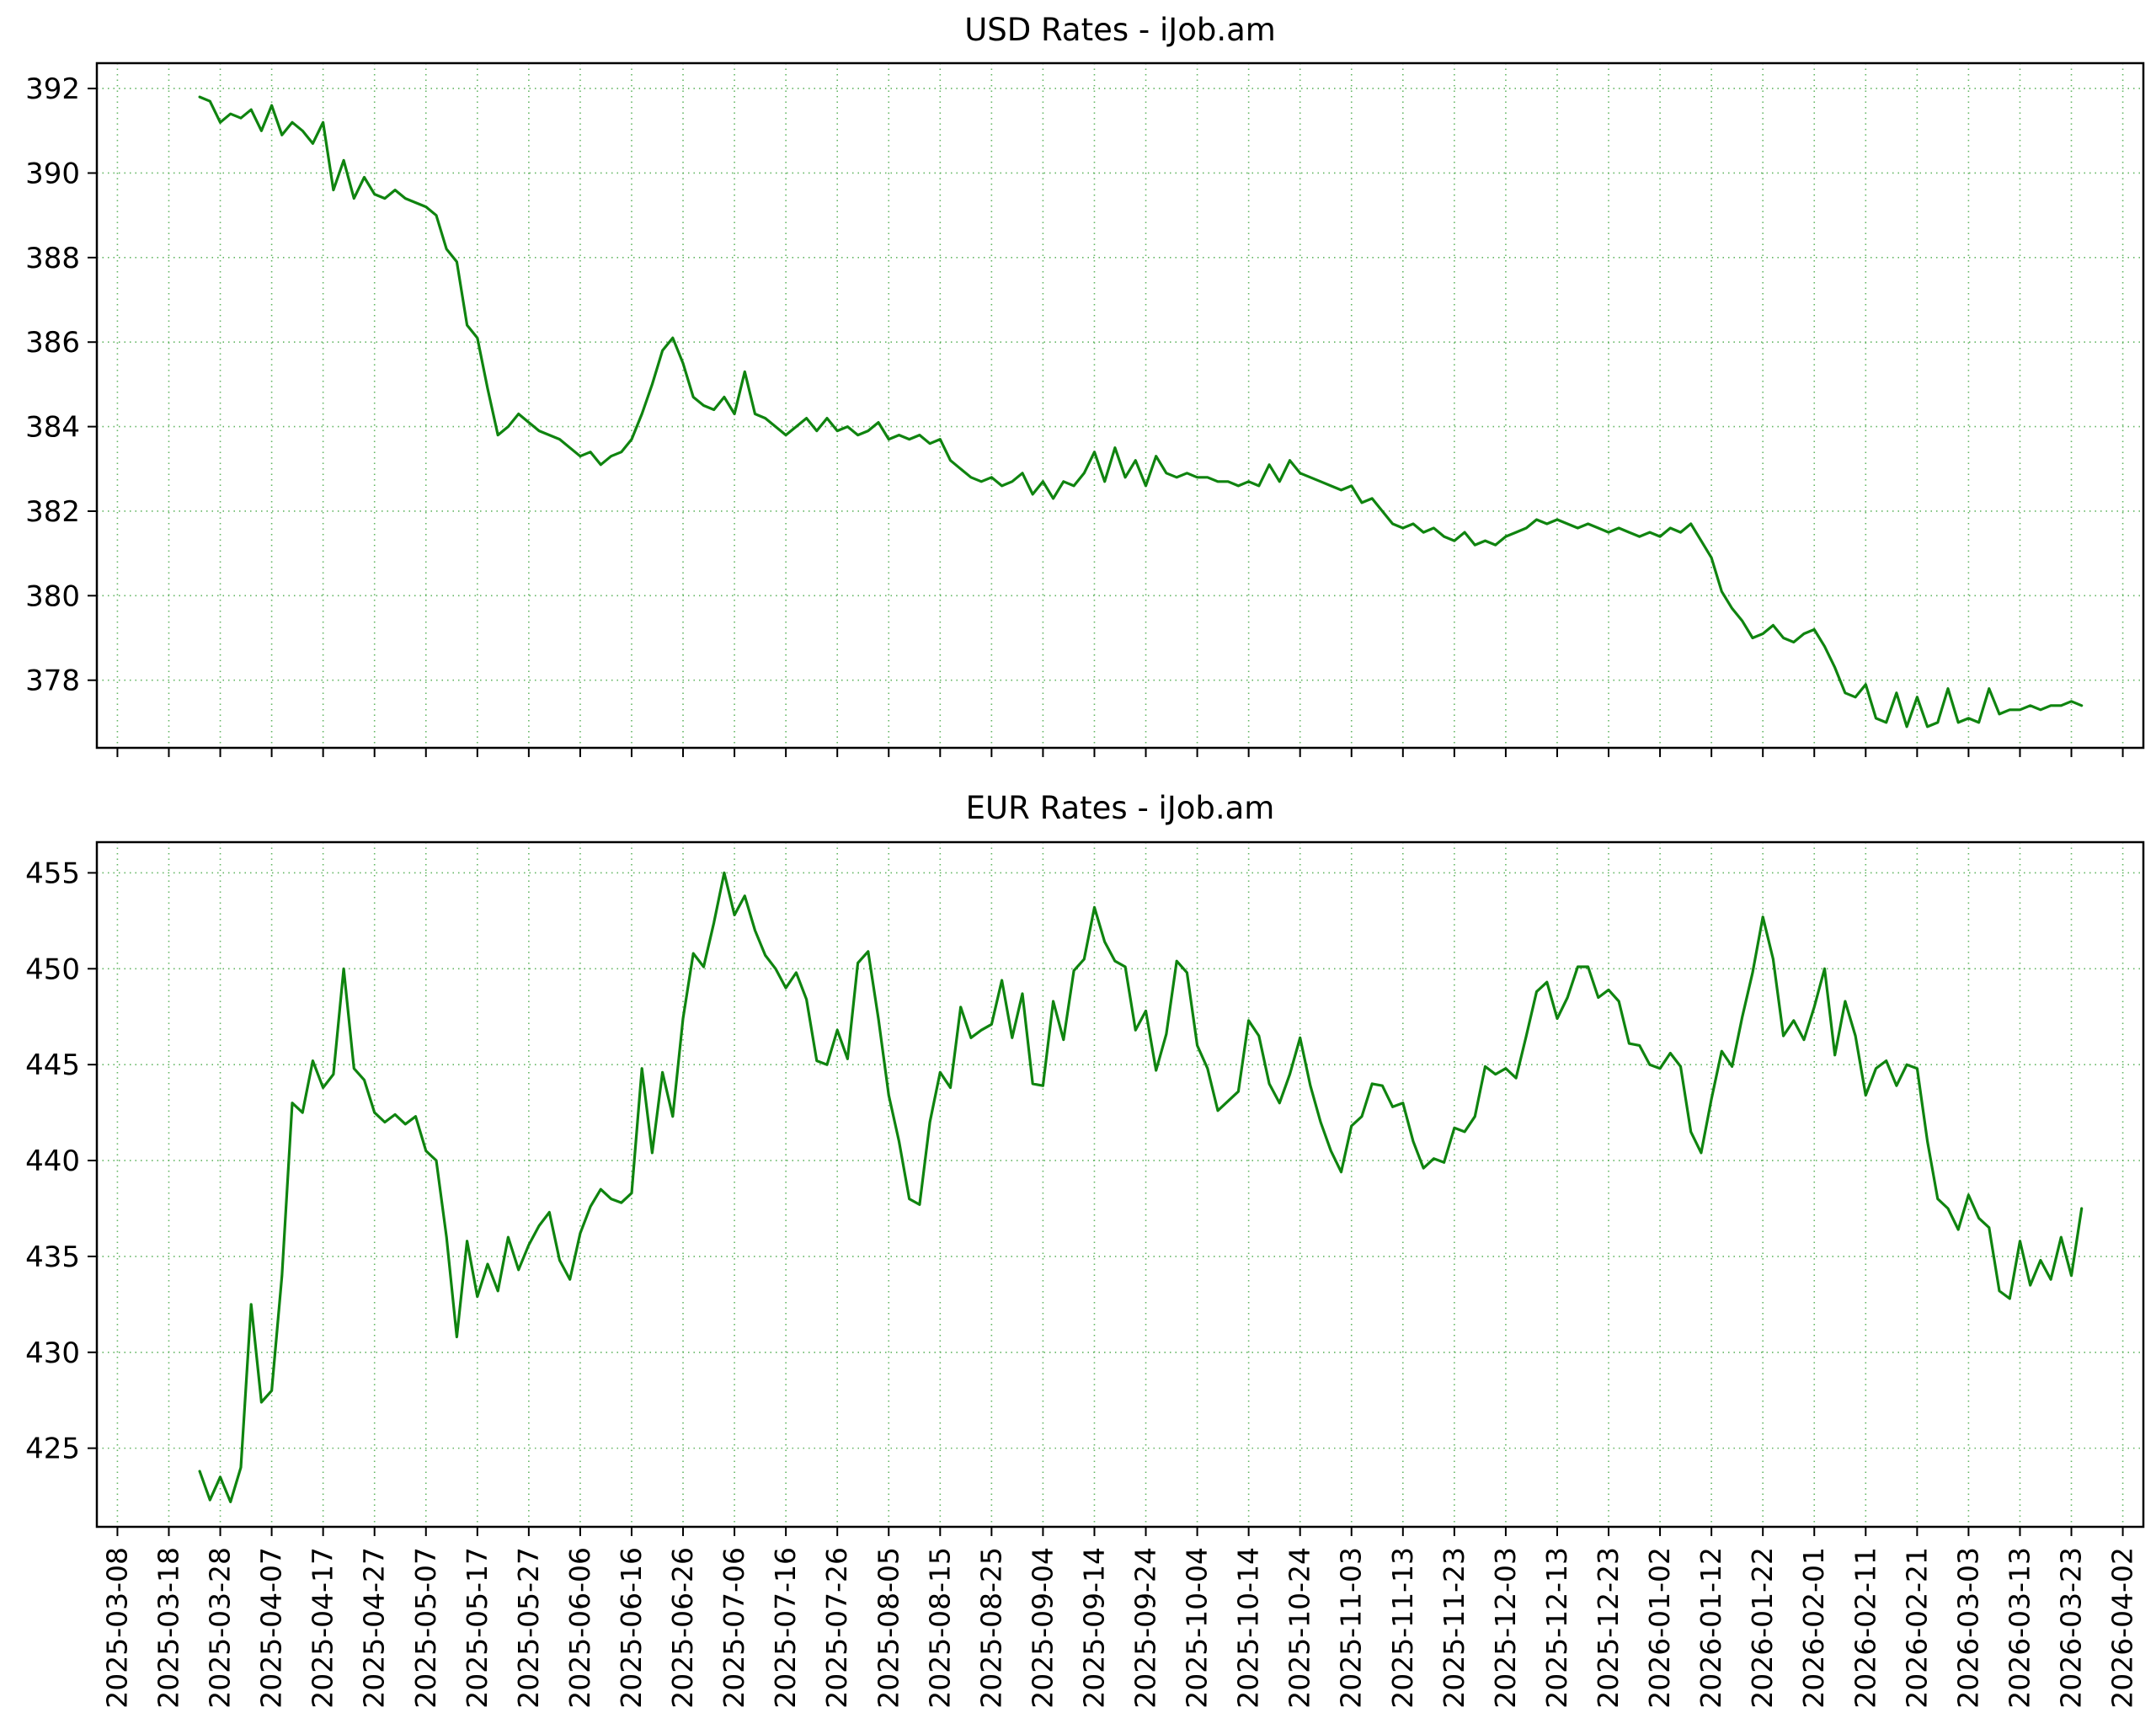 The height and width of the screenshot is (1718, 2156). I want to click on x-tick-label: 2026-03-13, so click(2020, 1628).